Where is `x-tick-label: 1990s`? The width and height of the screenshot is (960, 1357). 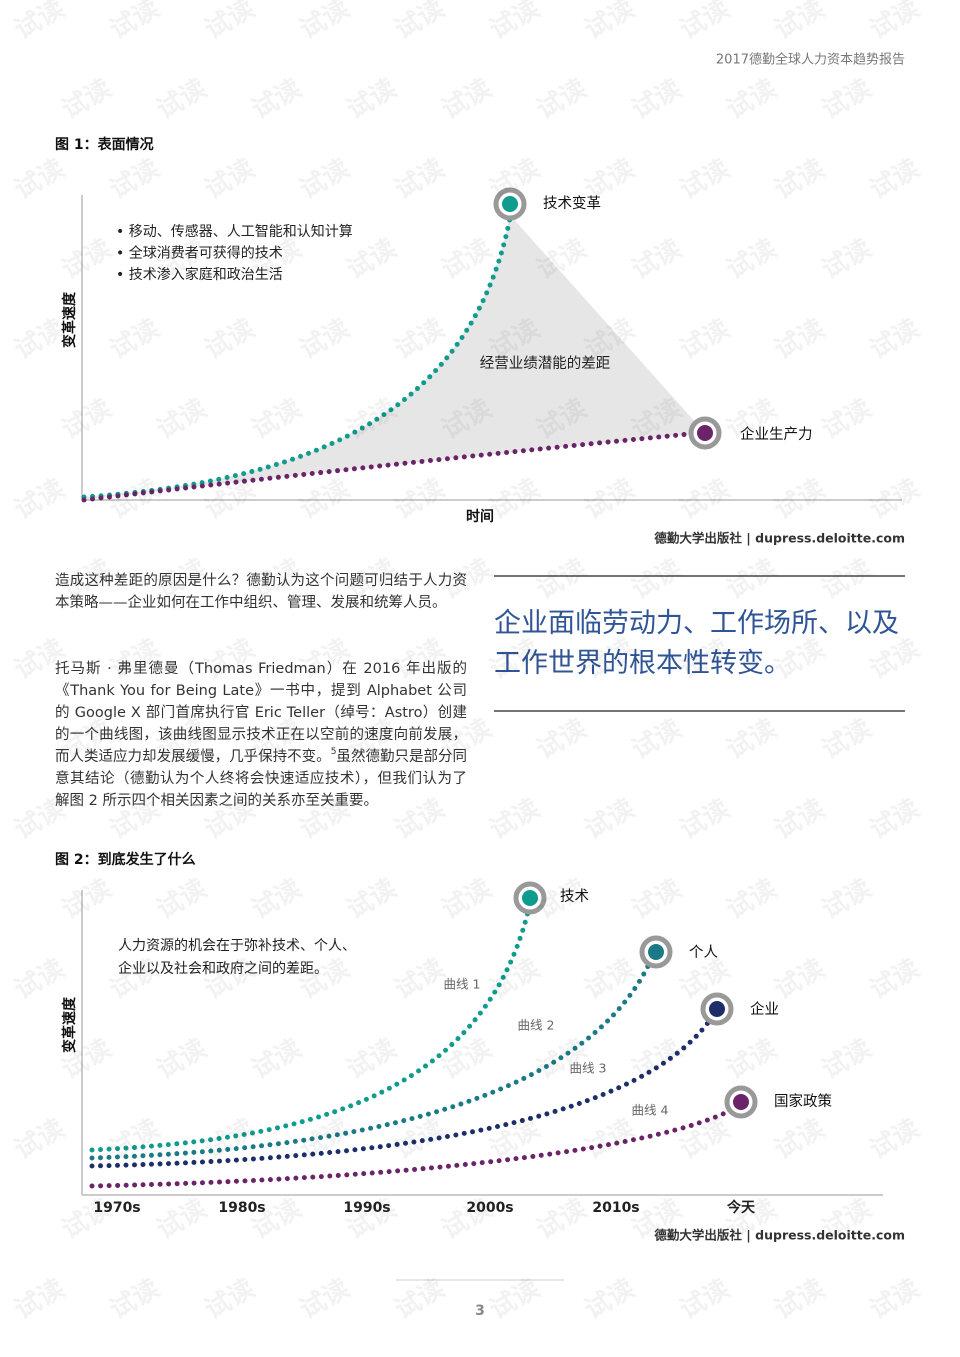
x-tick-label: 1990s is located at coordinates (366, 1208).